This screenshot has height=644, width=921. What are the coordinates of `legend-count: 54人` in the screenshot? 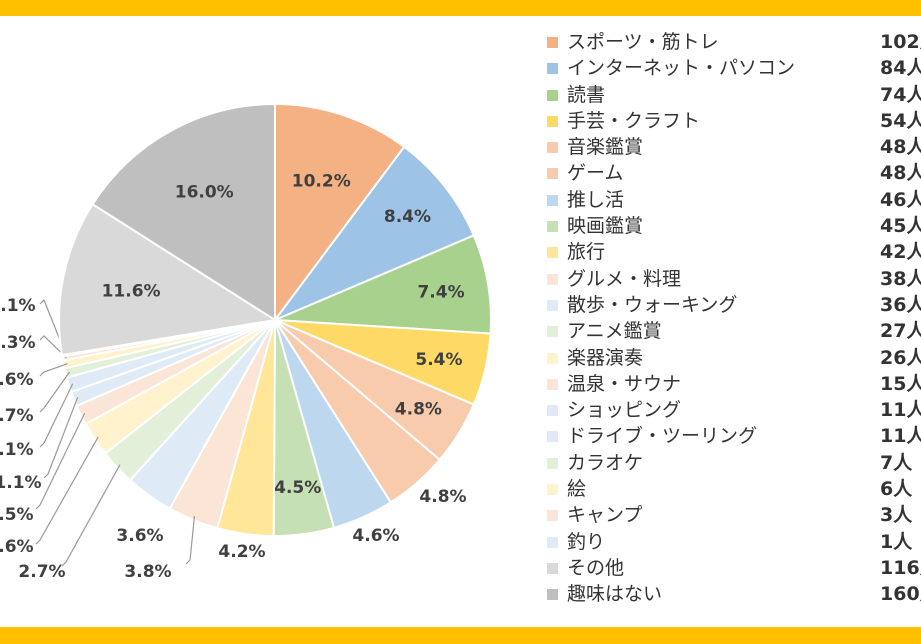 It's located at (900, 120).